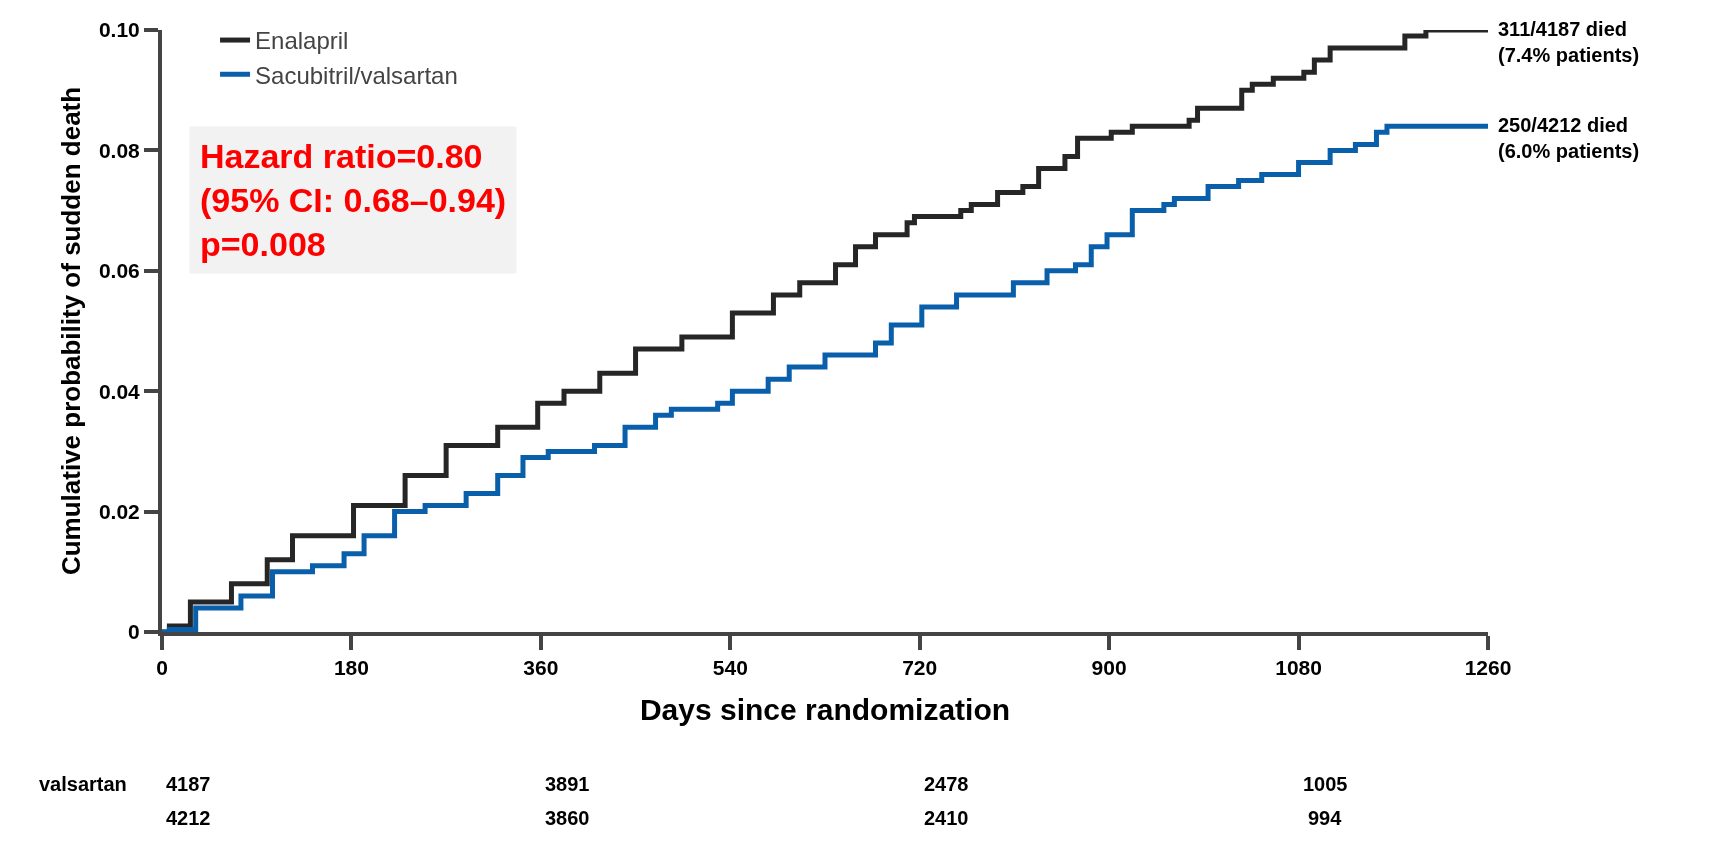 The width and height of the screenshot is (1712, 844). I want to click on legend-label: Enalapril, so click(302, 41).